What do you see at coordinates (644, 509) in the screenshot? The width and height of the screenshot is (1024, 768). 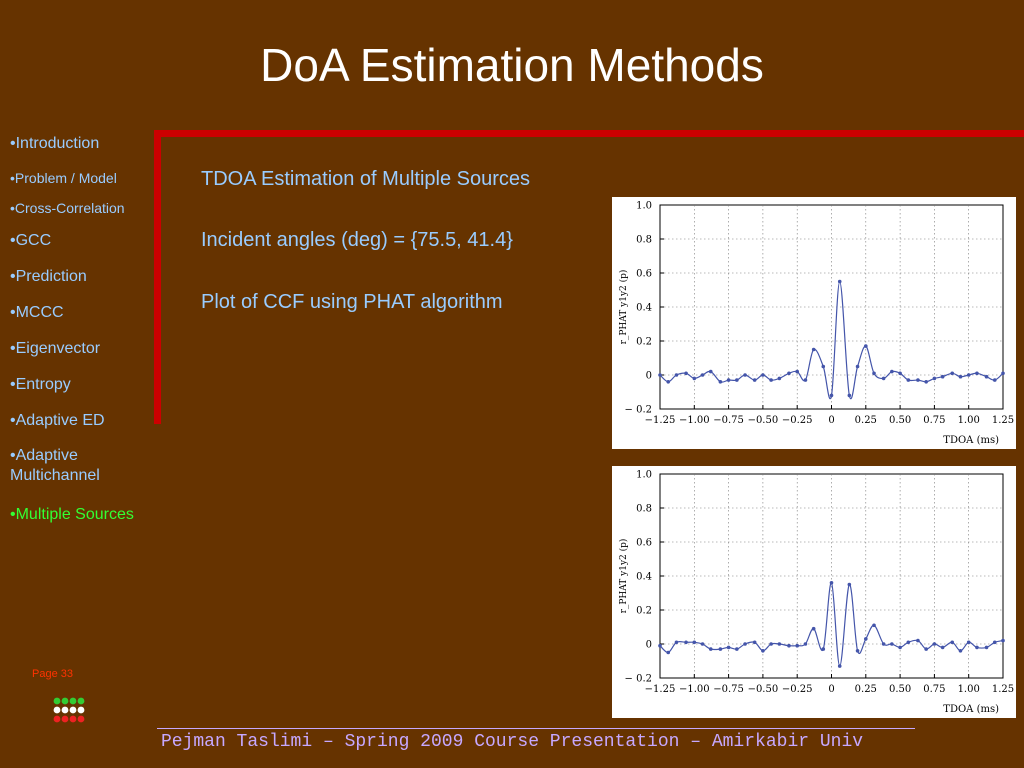 I see `chart-2-y-tick-label: 0.8` at bounding box center [644, 509].